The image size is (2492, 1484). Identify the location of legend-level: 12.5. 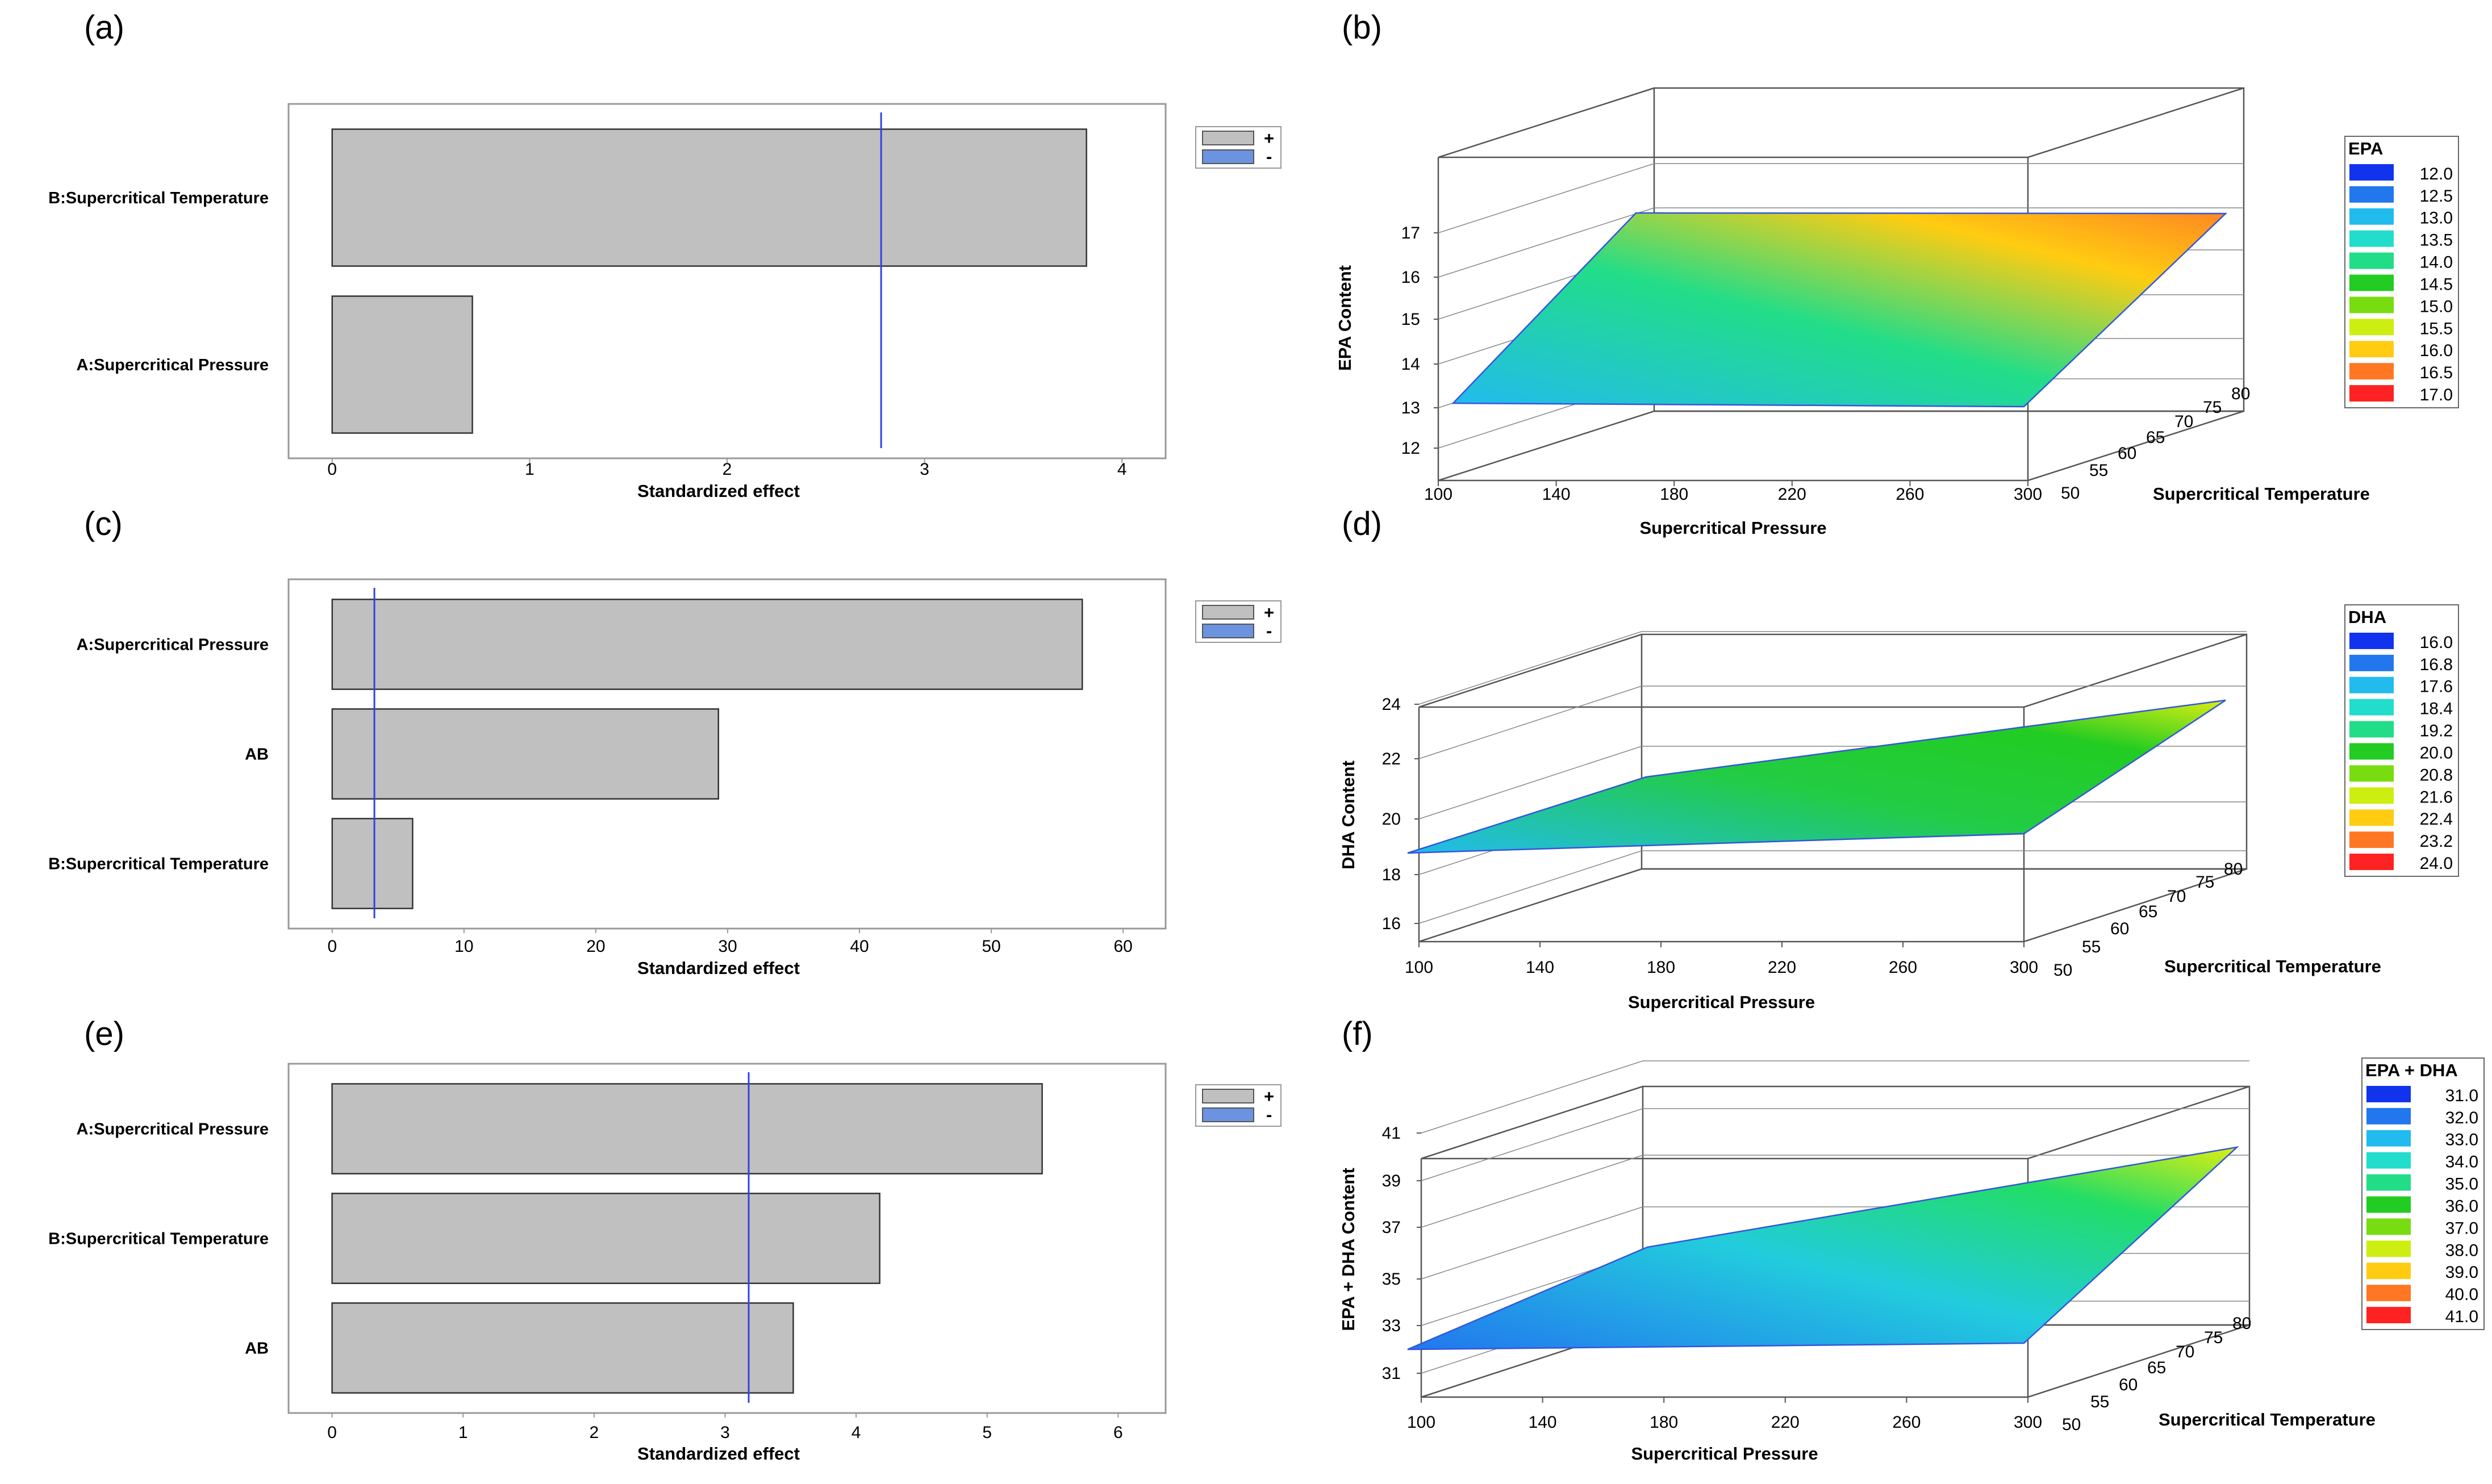
(2436, 196).